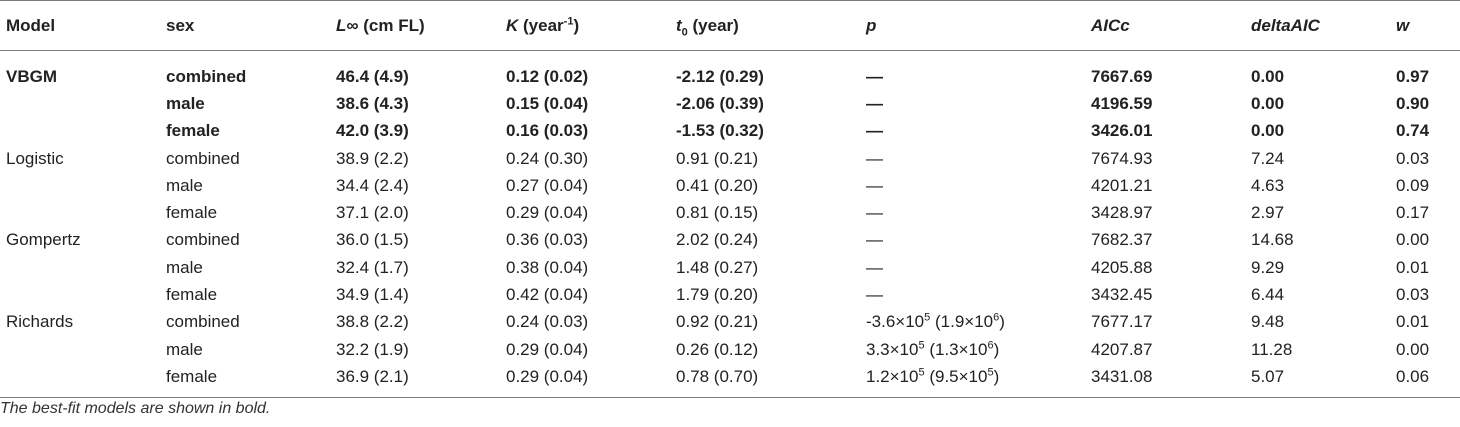  What do you see at coordinates (547, 158) in the screenshot?
I see `cell-k: 0.24 (0.30)` at bounding box center [547, 158].